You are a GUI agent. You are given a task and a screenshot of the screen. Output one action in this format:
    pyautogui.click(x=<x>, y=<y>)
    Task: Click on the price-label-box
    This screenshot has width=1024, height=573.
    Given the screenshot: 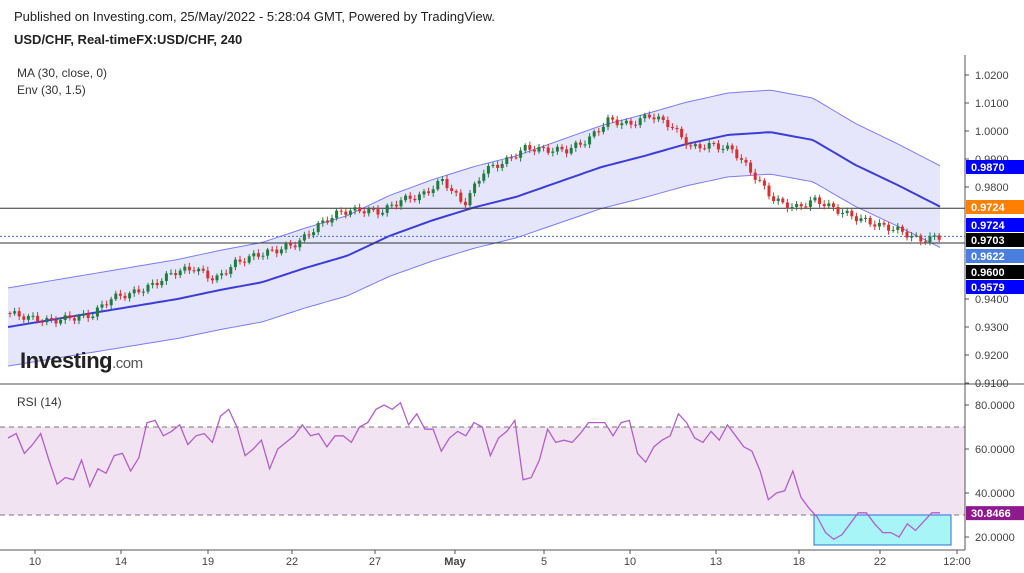 What is the action you would take?
    pyautogui.click(x=995, y=272)
    